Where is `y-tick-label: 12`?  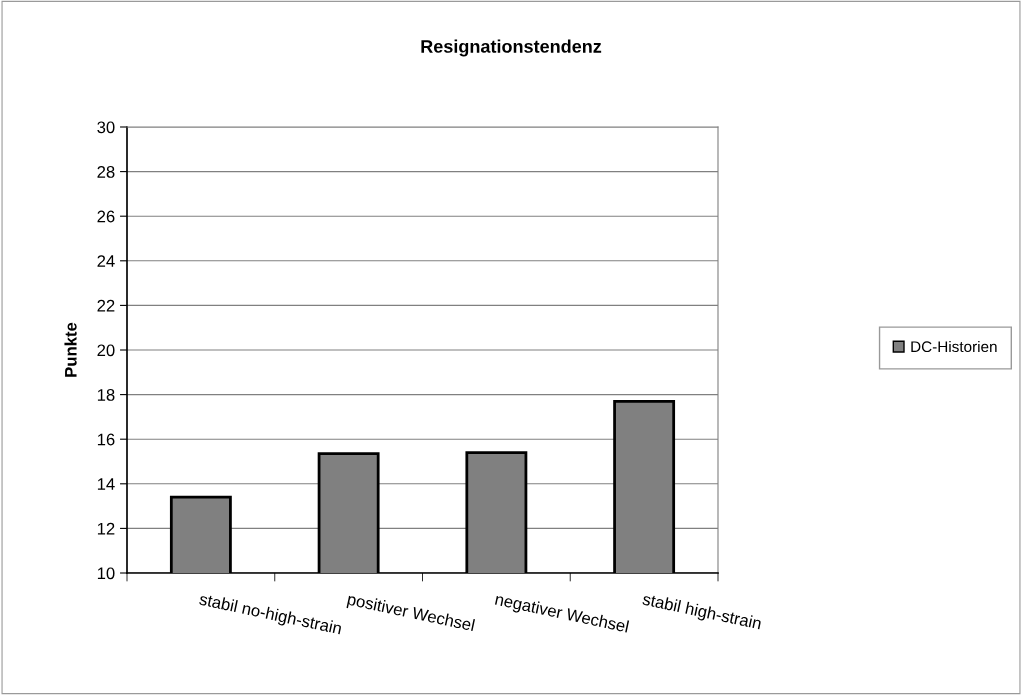
y-tick-label: 12 is located at coordinates (106, 528).